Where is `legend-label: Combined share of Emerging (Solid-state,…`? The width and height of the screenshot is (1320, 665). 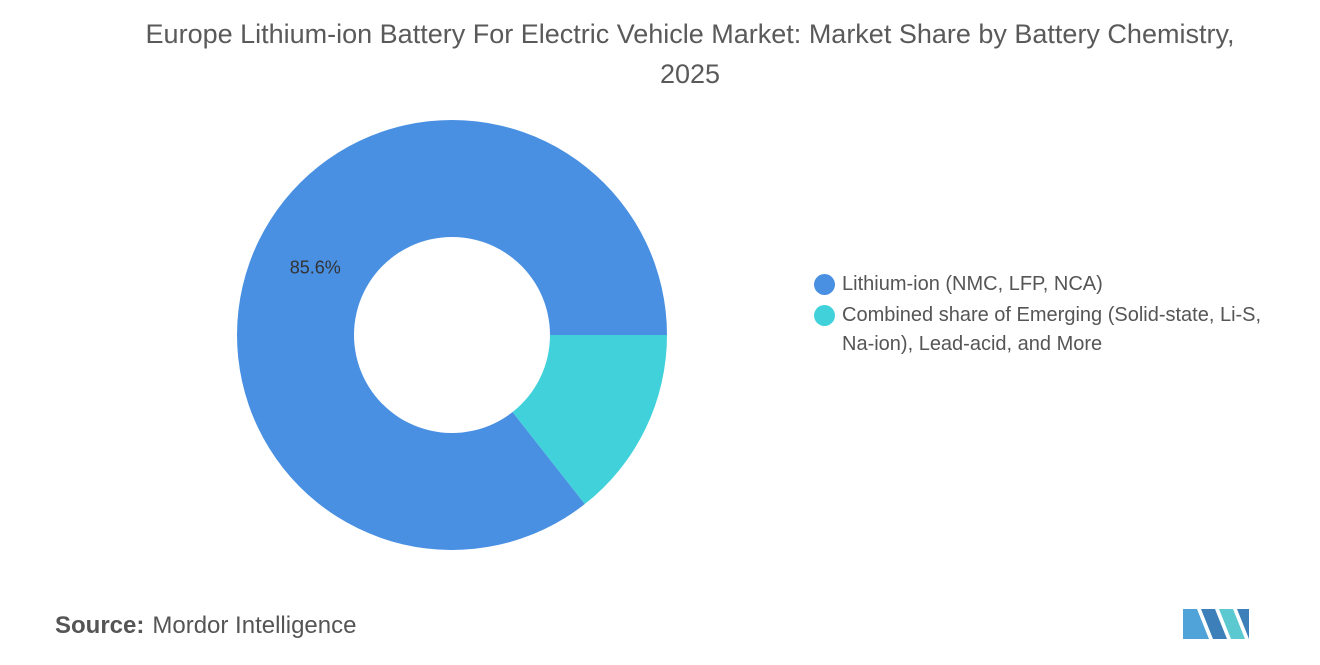 legend-label: Combined share of Emerging (Solid-state,… is located at coordinates (1052, 329).